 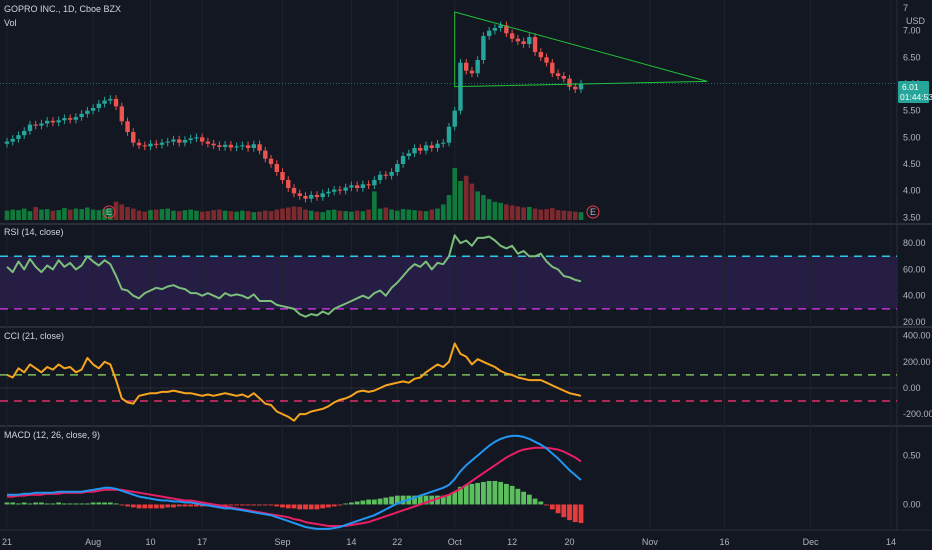 What do you see at coordinates (93, 542) in the screenshot?
I see `x-tick-label: Aug` at bounding box center [93, 542].